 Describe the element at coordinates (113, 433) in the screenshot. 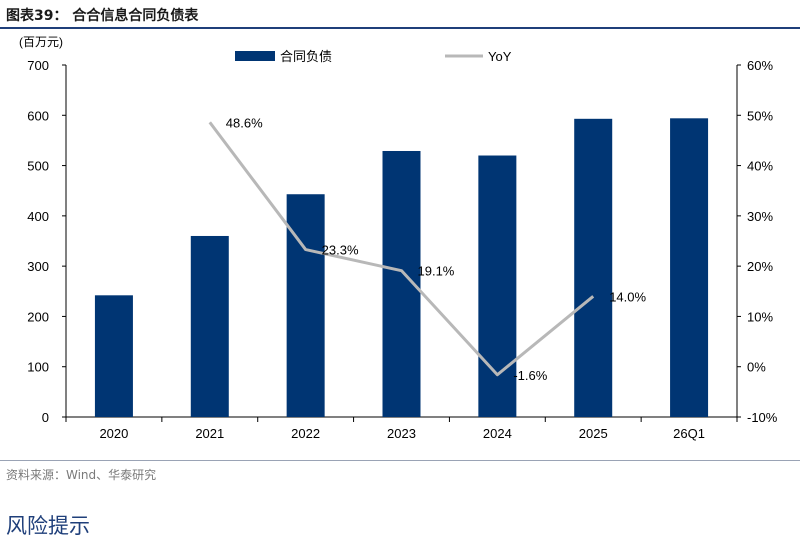

I see `x-tick-label: 2020` at that location.